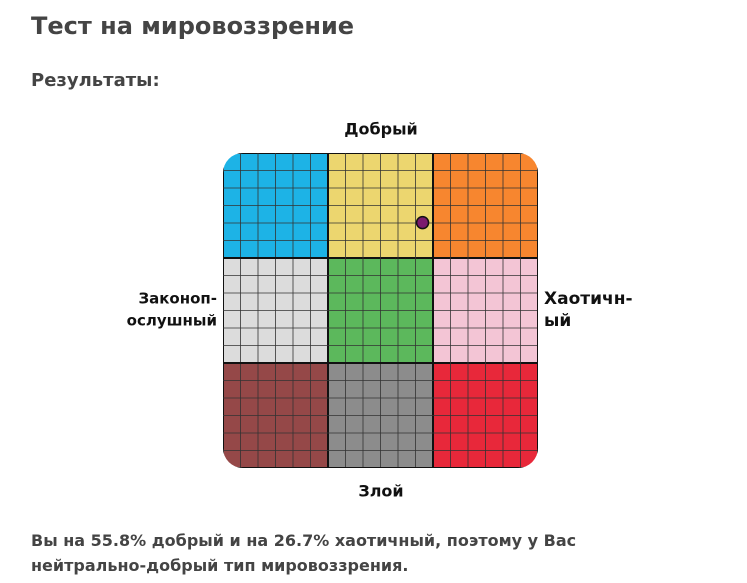 The height and width of the screenshot is (583, 747). I want to click on label-lawful: Законоп-, so click(177, 299).